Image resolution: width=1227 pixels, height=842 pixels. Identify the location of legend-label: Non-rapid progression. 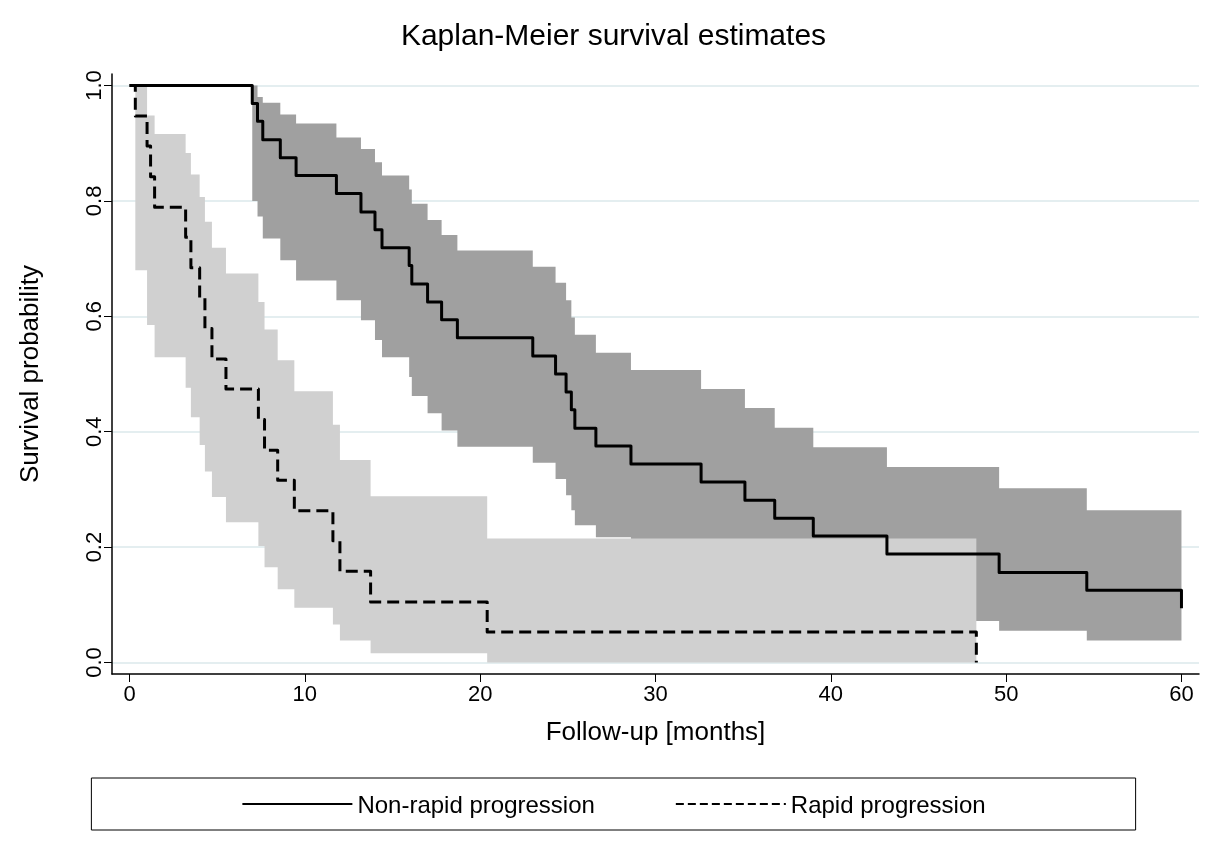
(476, 804).